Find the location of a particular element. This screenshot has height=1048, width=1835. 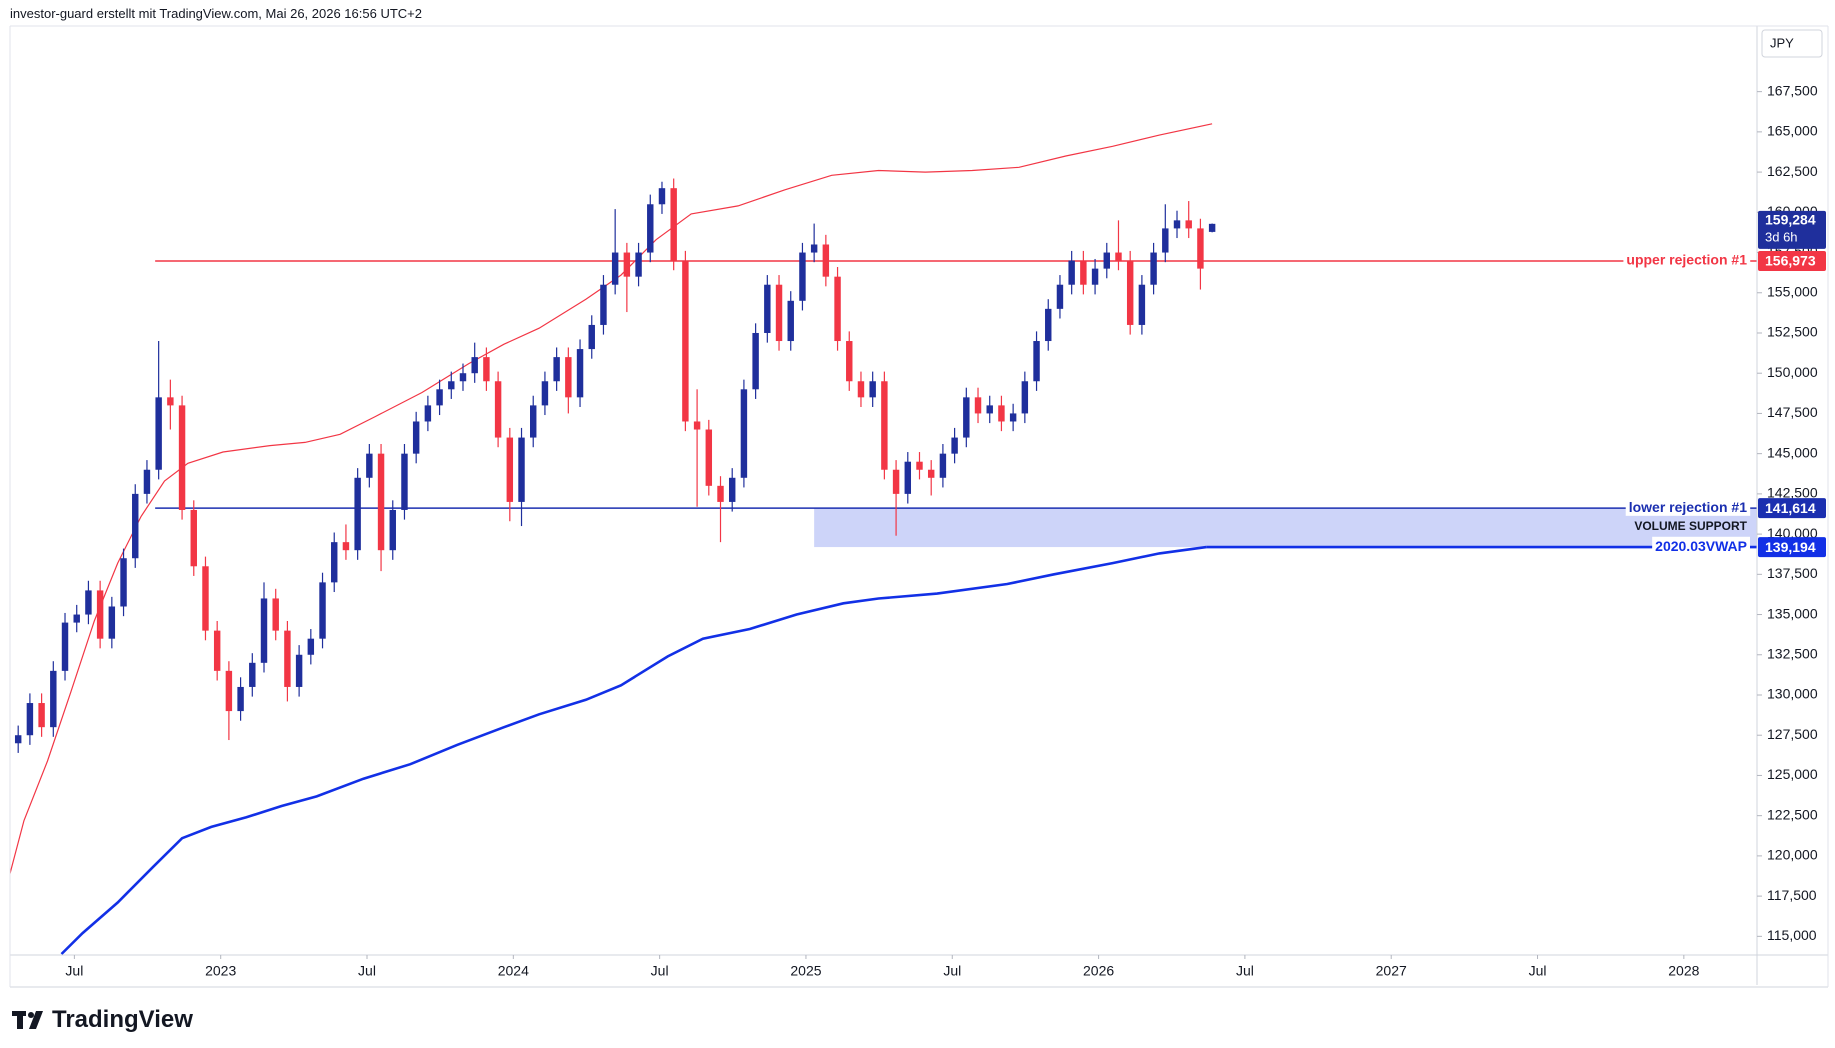

price-tag-label: 141,614 is located at coordinates (1790, 508).